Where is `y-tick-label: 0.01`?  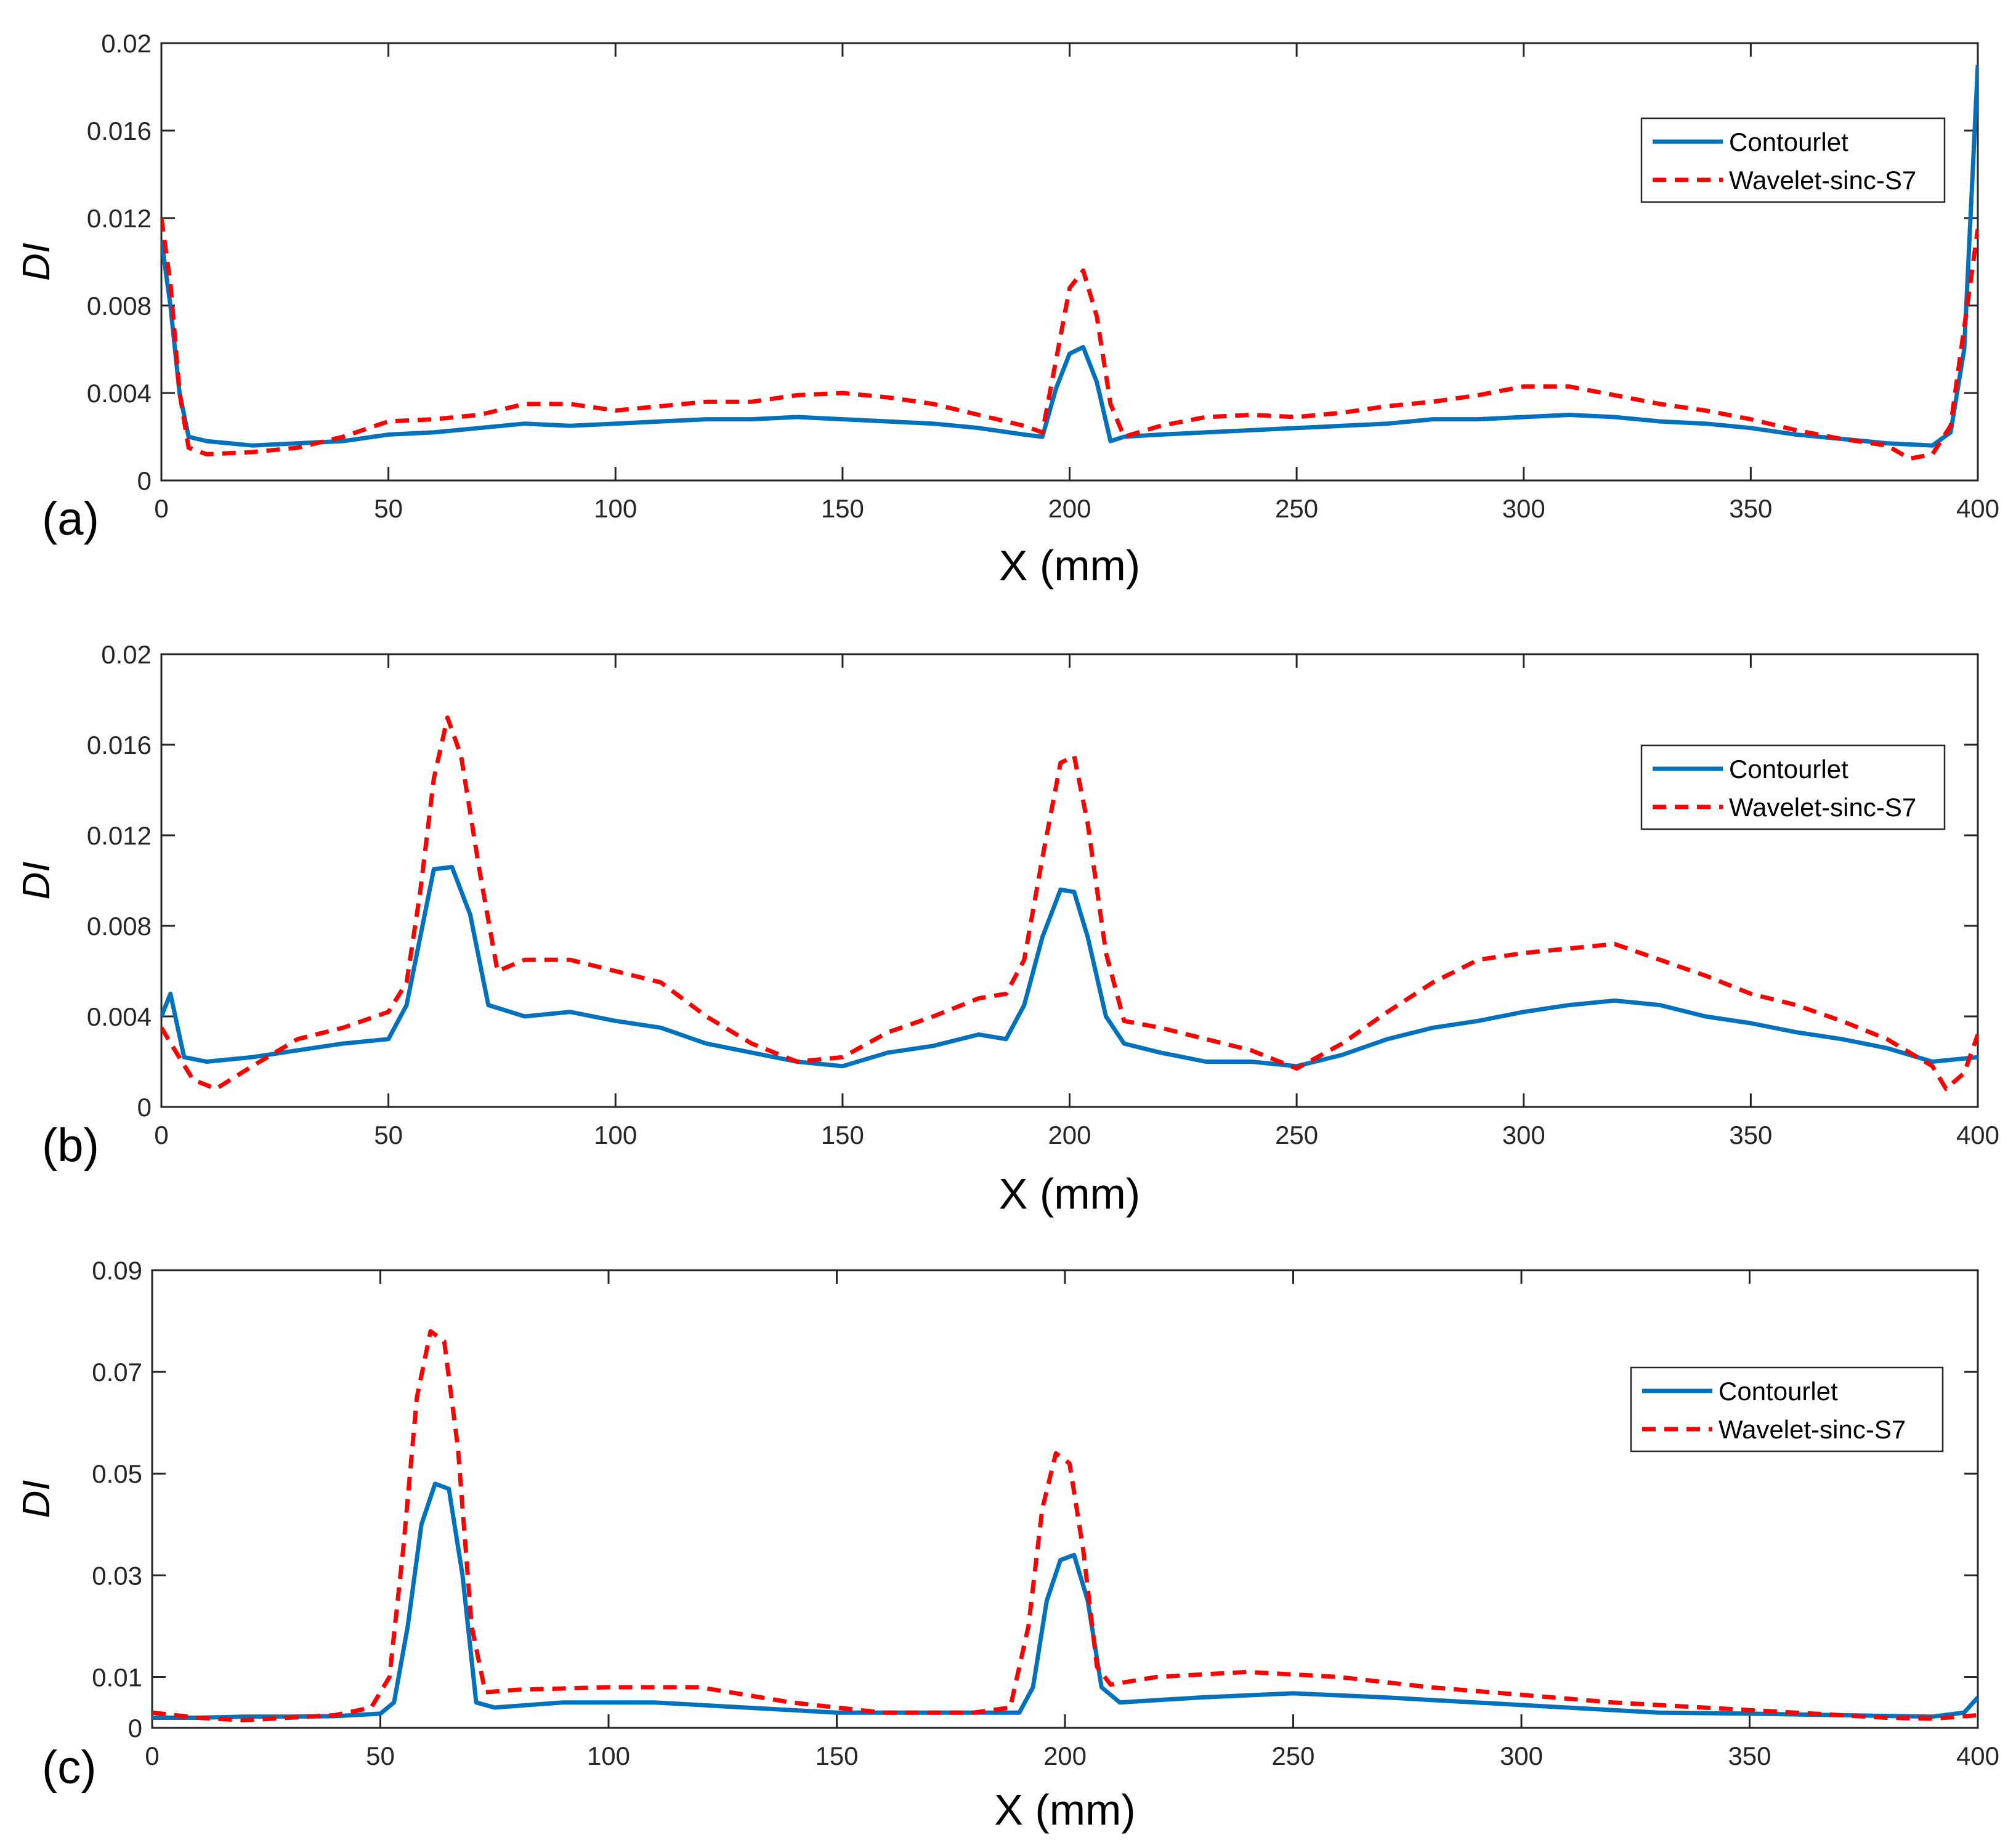 y-tick-label: 0.01 is located at coordinates (117, 1677).